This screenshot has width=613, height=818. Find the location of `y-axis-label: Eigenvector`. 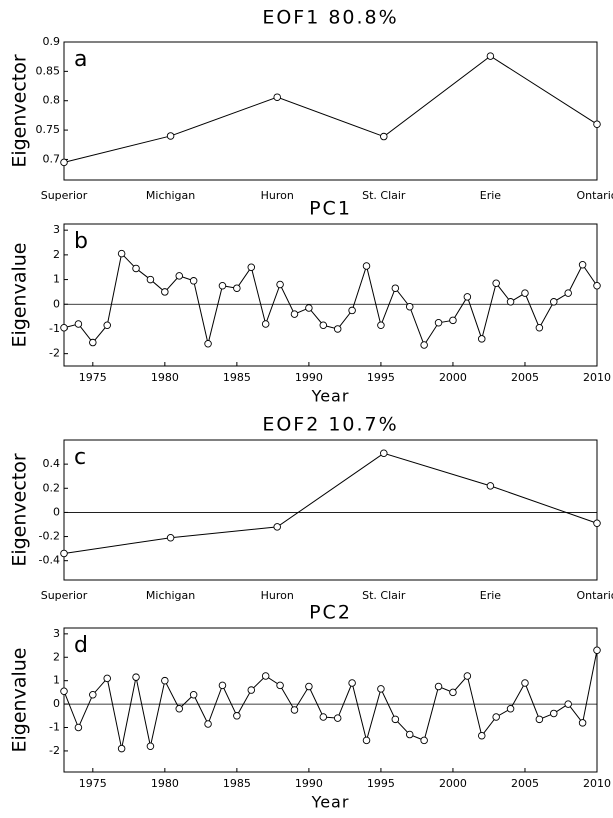

y-axis-label: Eigenvector is located at coordinates (20, 510).